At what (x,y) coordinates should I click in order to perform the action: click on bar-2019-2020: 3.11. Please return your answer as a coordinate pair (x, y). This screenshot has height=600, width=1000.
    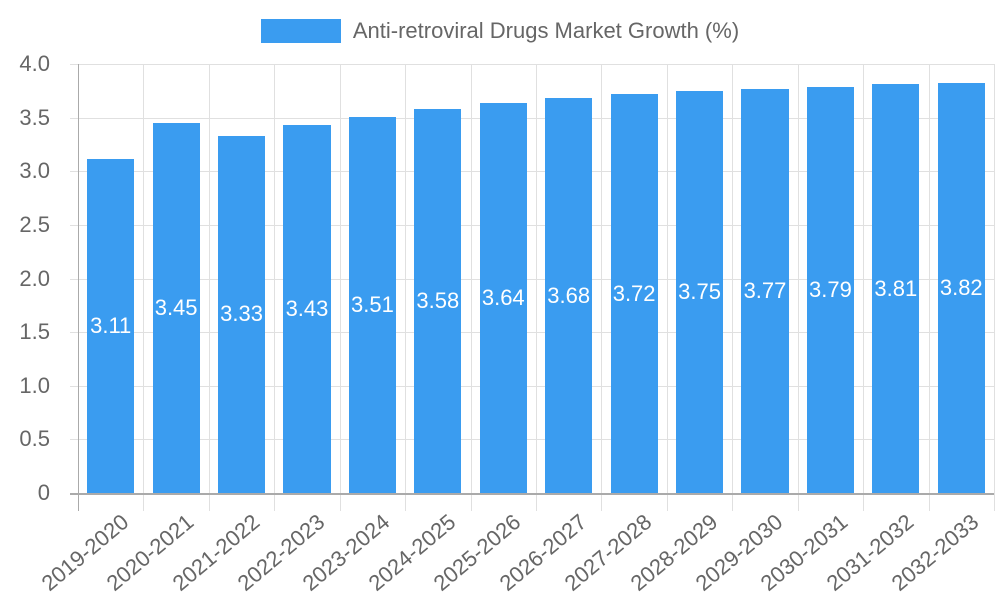
    Looking at the image, I should click on (111, 326).